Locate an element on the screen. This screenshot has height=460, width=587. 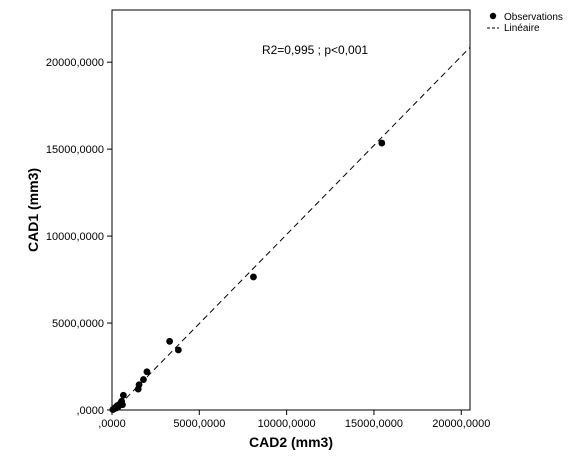
legend-label-lineaire: Linéaire is located at coordinates (522, 28).